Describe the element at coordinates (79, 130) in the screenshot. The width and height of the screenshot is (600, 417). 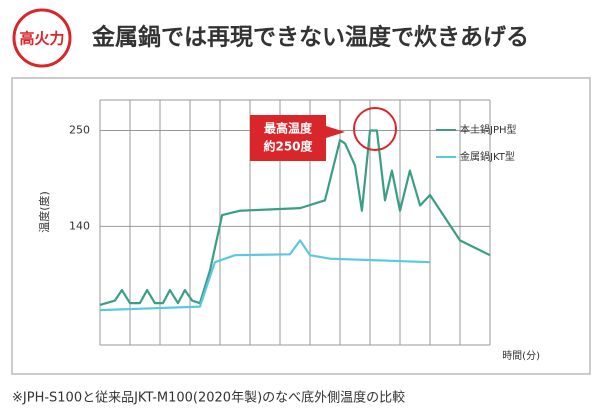
I see `y-tick-label: 250` at that location.